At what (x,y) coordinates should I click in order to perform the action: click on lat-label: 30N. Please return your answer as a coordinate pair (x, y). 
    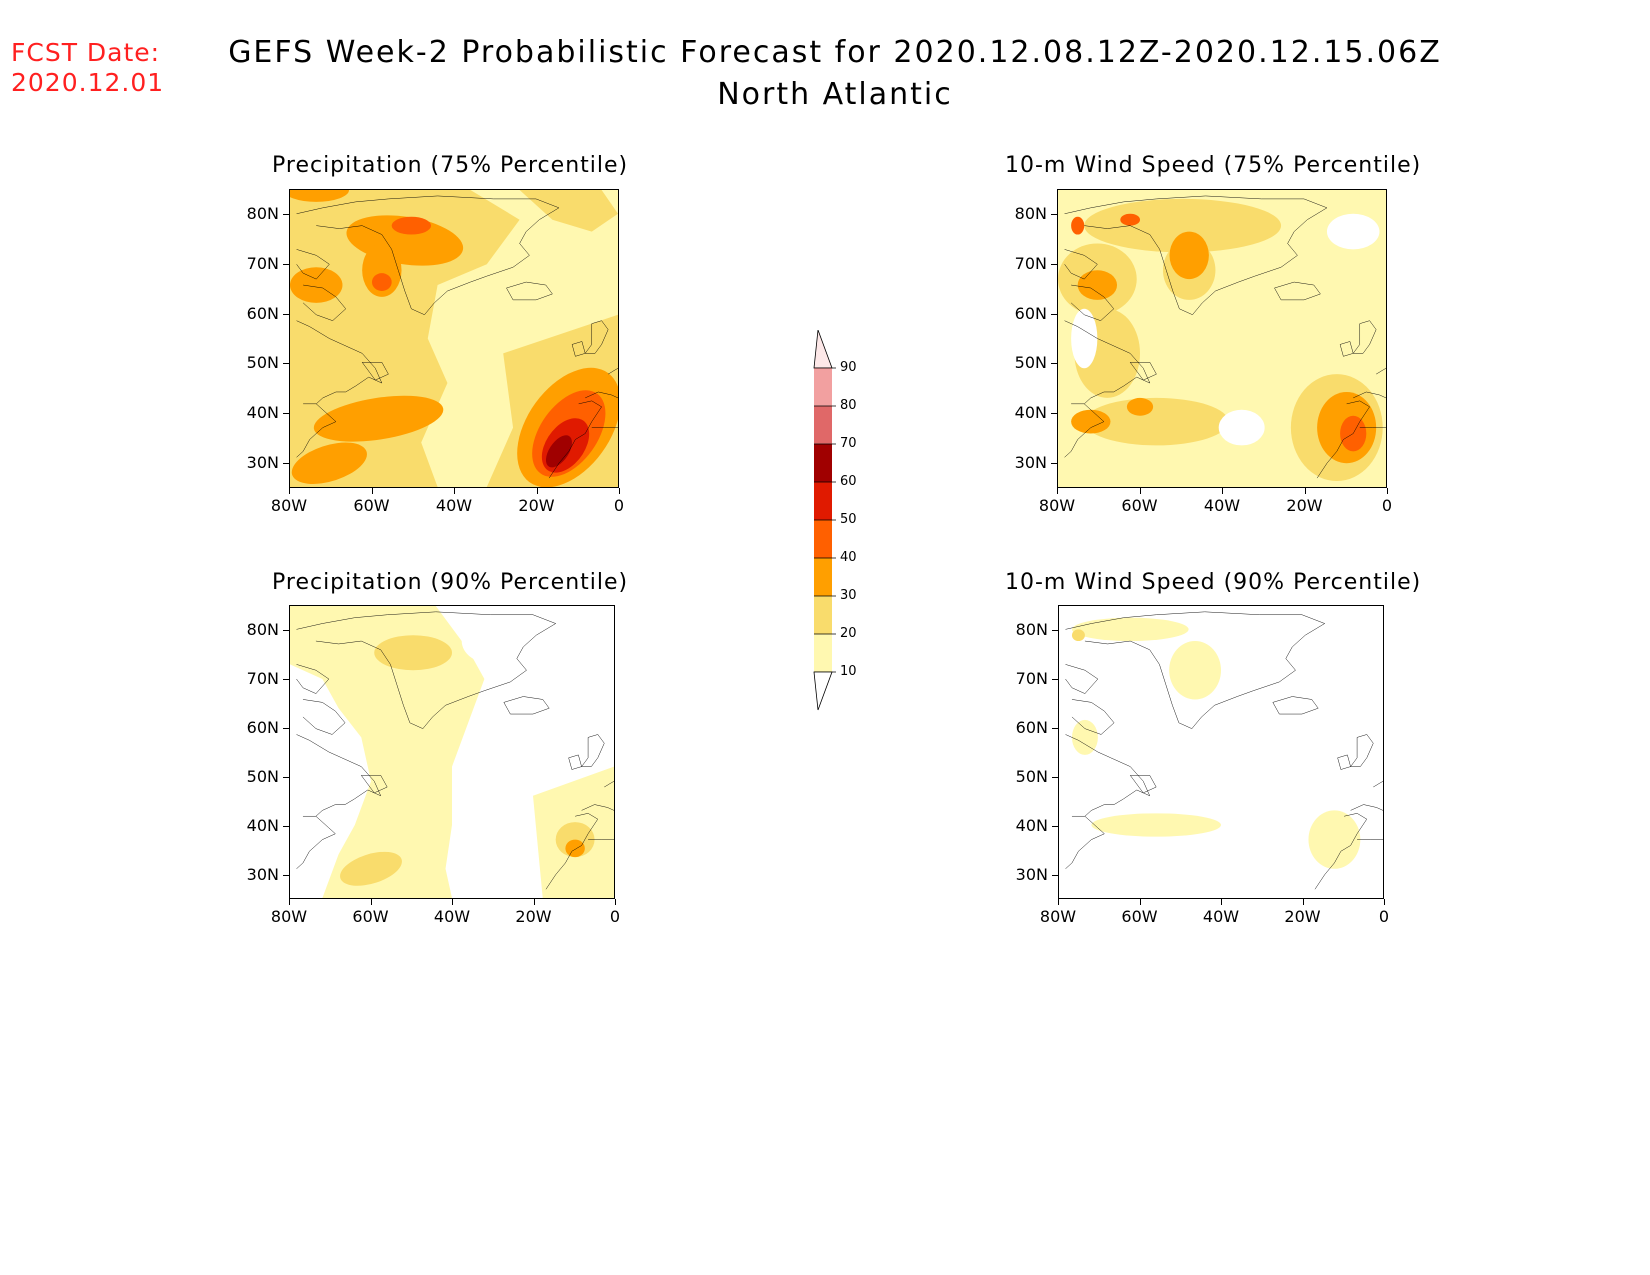
    Looking at the image, I should click on (1031, 874).